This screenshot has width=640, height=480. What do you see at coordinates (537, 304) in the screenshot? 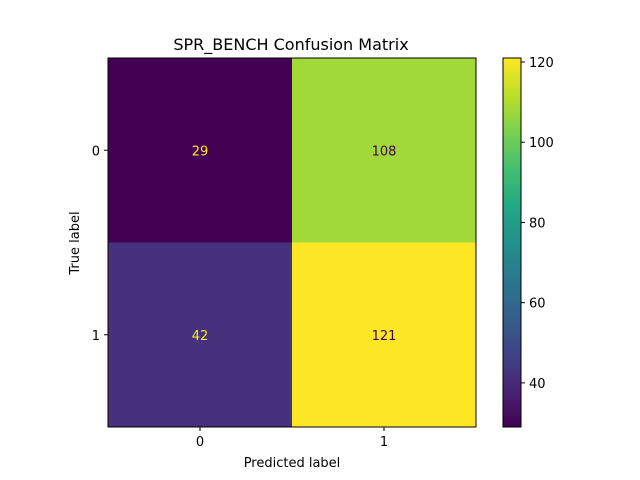
I see `colorbar-tick-label: 60` at bounding box center [537, 304].